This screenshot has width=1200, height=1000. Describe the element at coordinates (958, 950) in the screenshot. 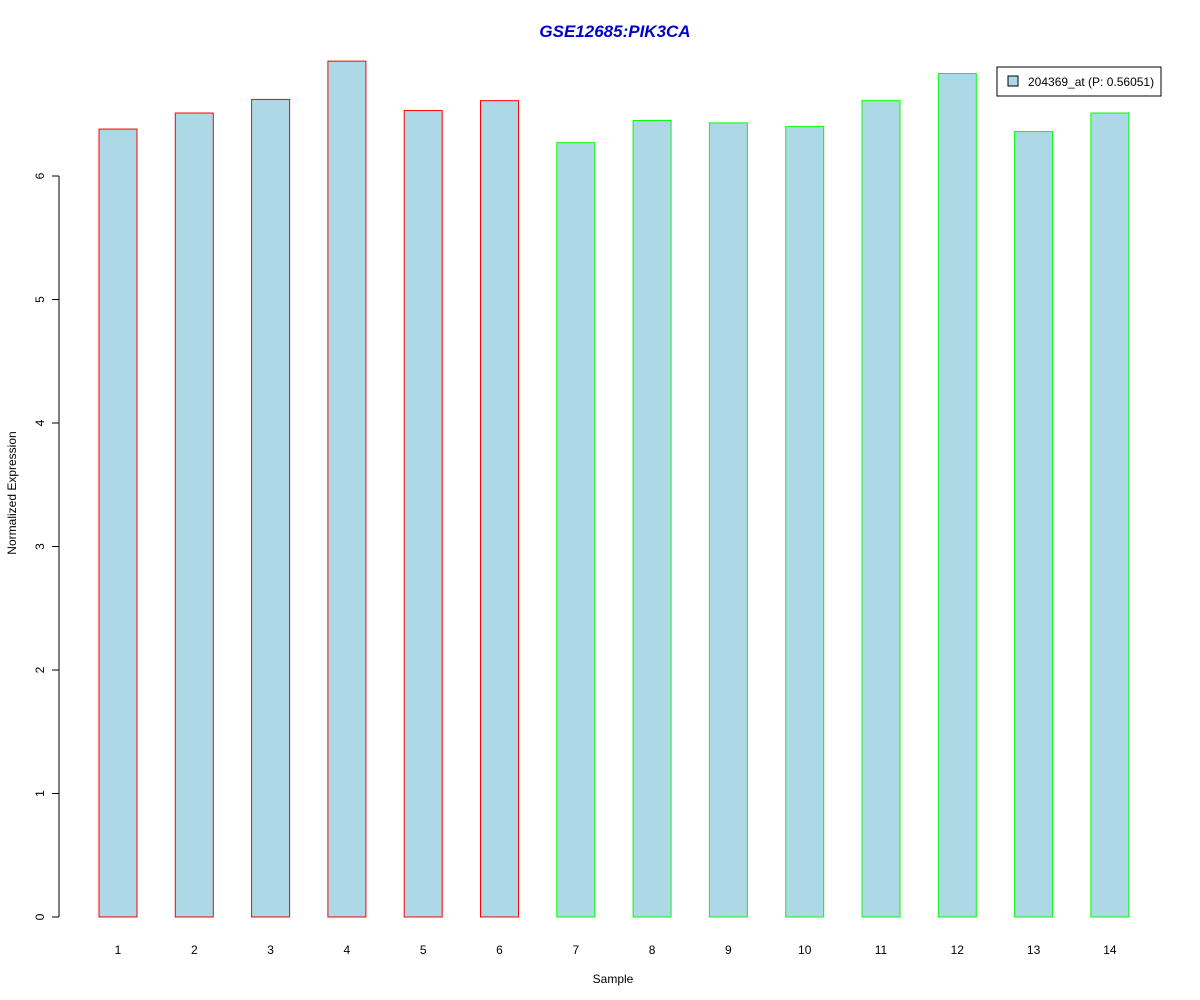

I see `x-tick-label: 12` at that location.